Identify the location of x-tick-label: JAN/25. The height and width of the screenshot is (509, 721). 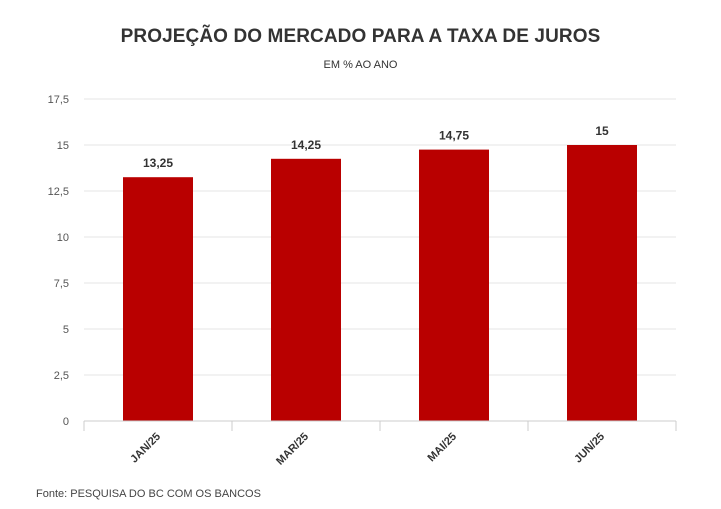
(145, 448).